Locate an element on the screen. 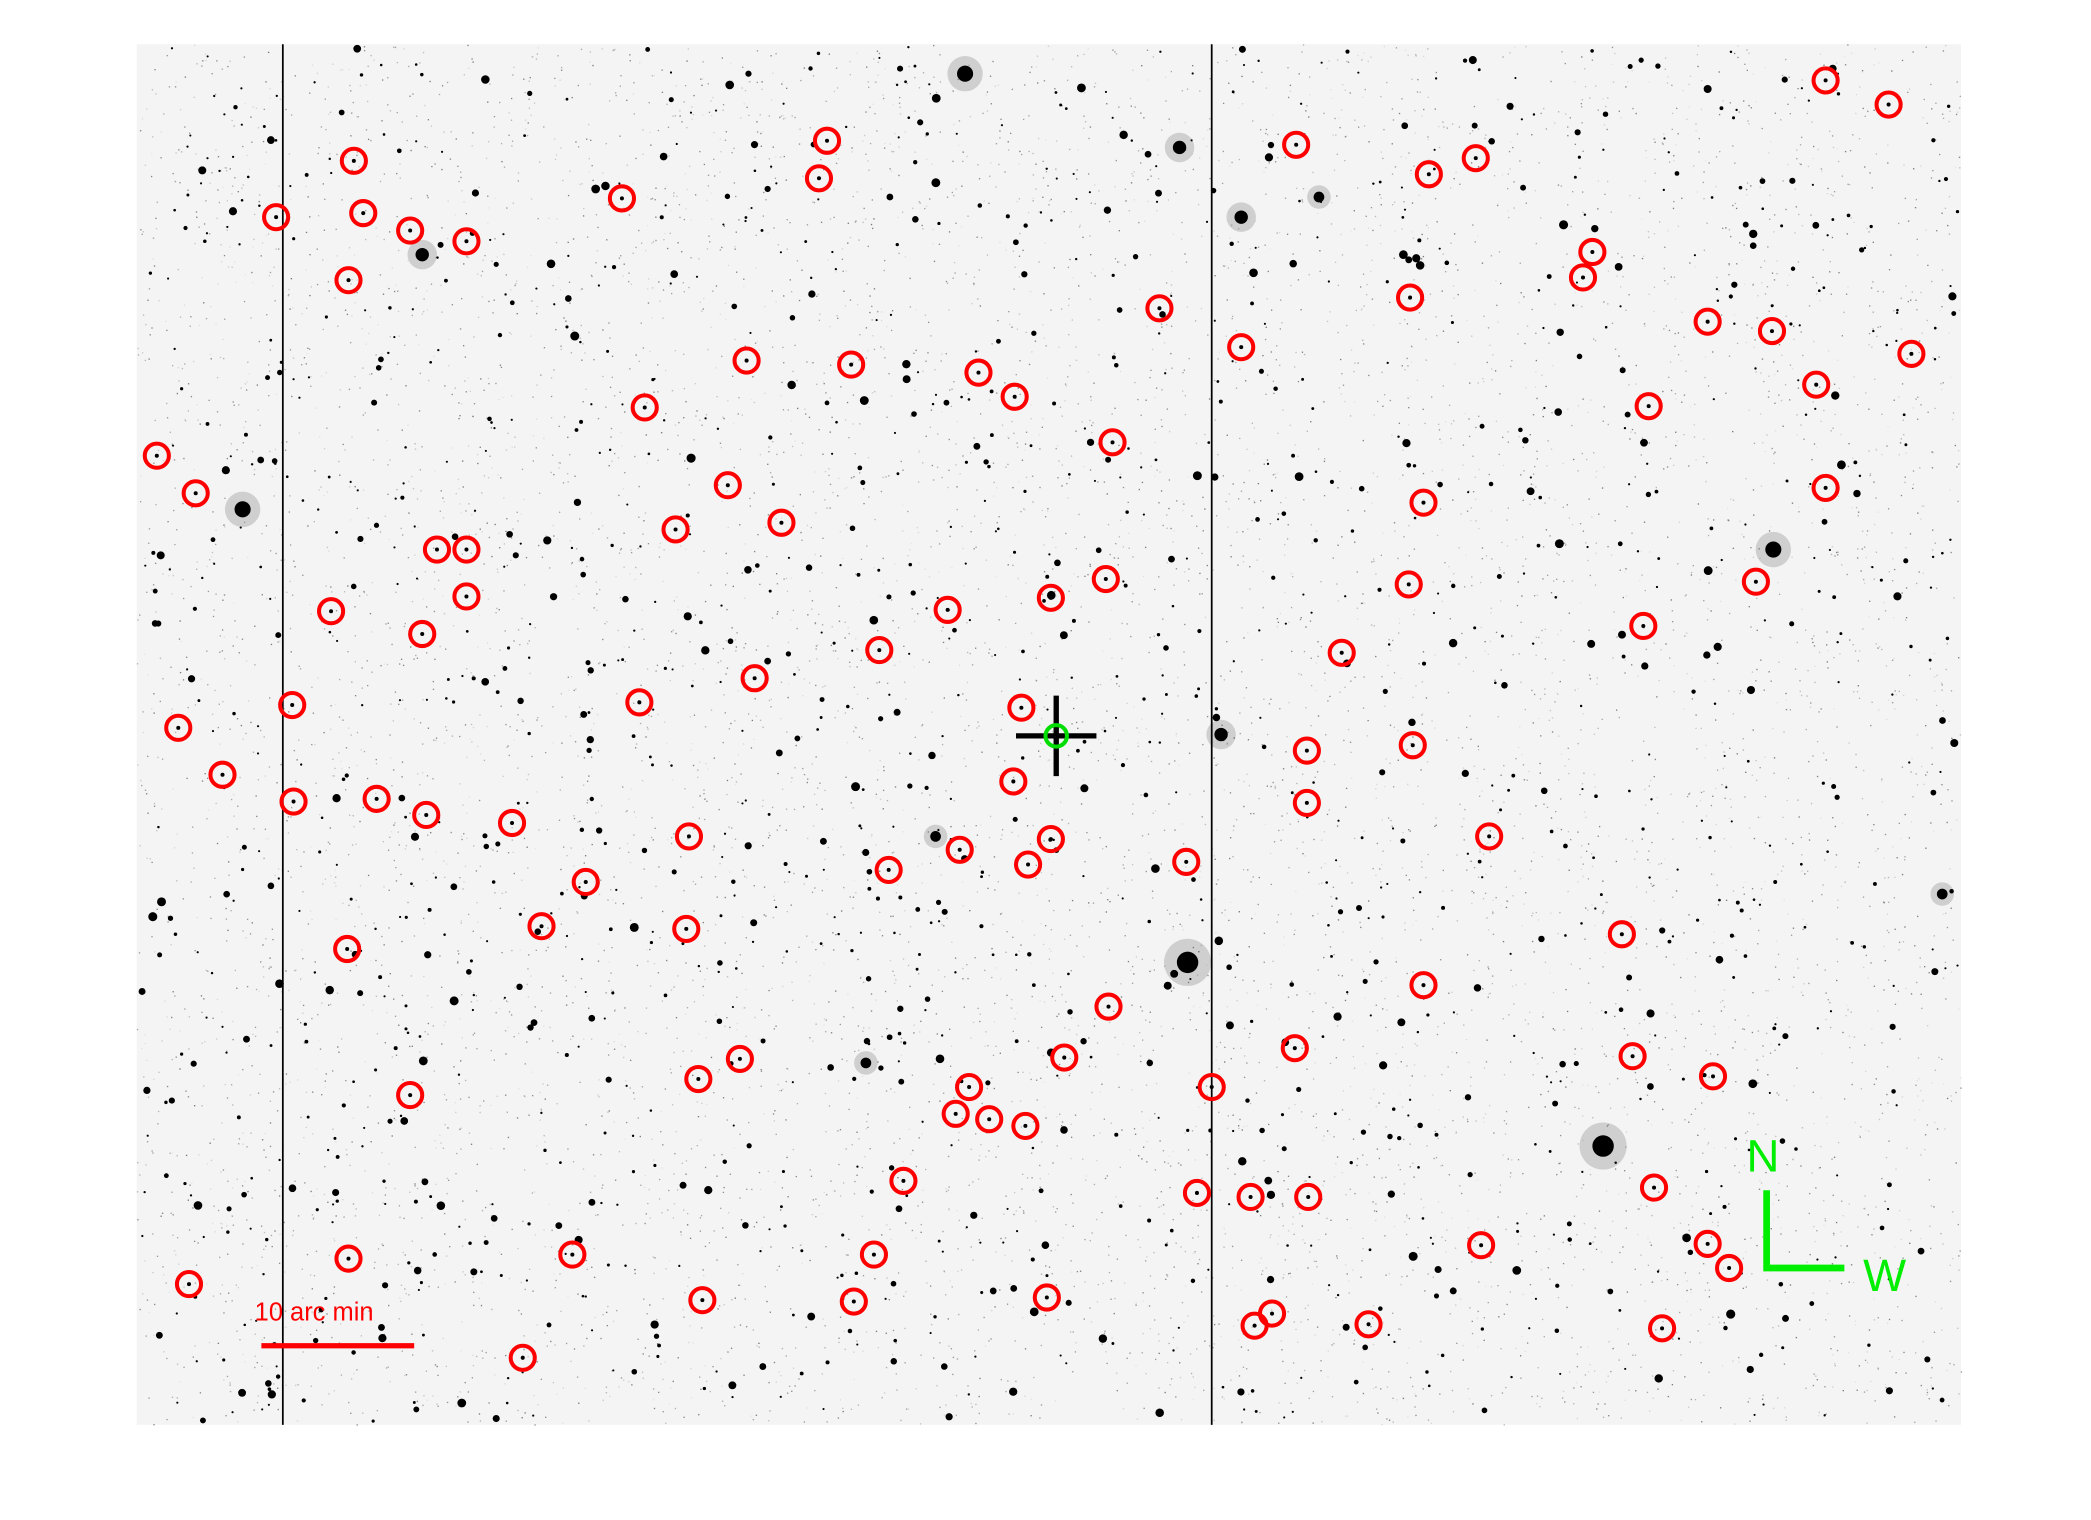 The height and width of the screenshot is (1520, 2091). scale-bar: 10 arc min is located at coordinates (335, 1323).